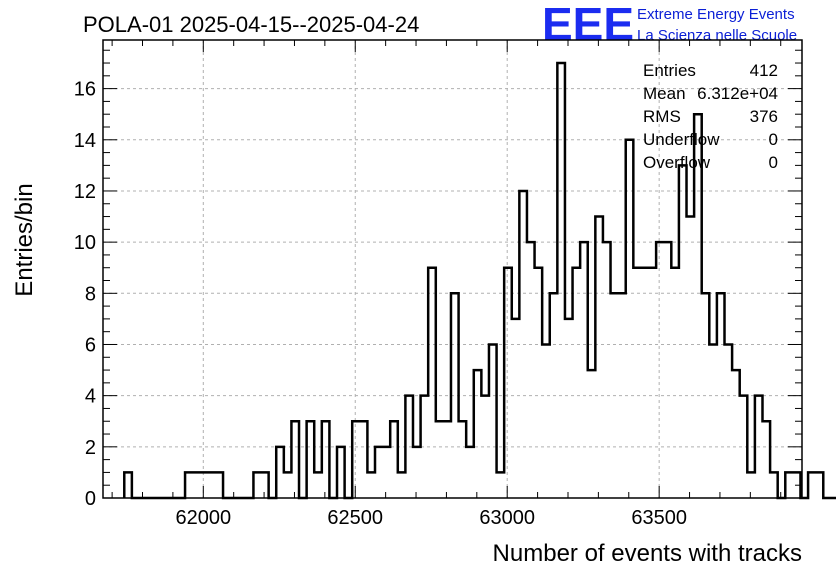 The height and width of the screenshot is (572, 836). Describe the element at coordinates (659, 518) in the screenshot. I see `x-tick-label: 63500` at that location.